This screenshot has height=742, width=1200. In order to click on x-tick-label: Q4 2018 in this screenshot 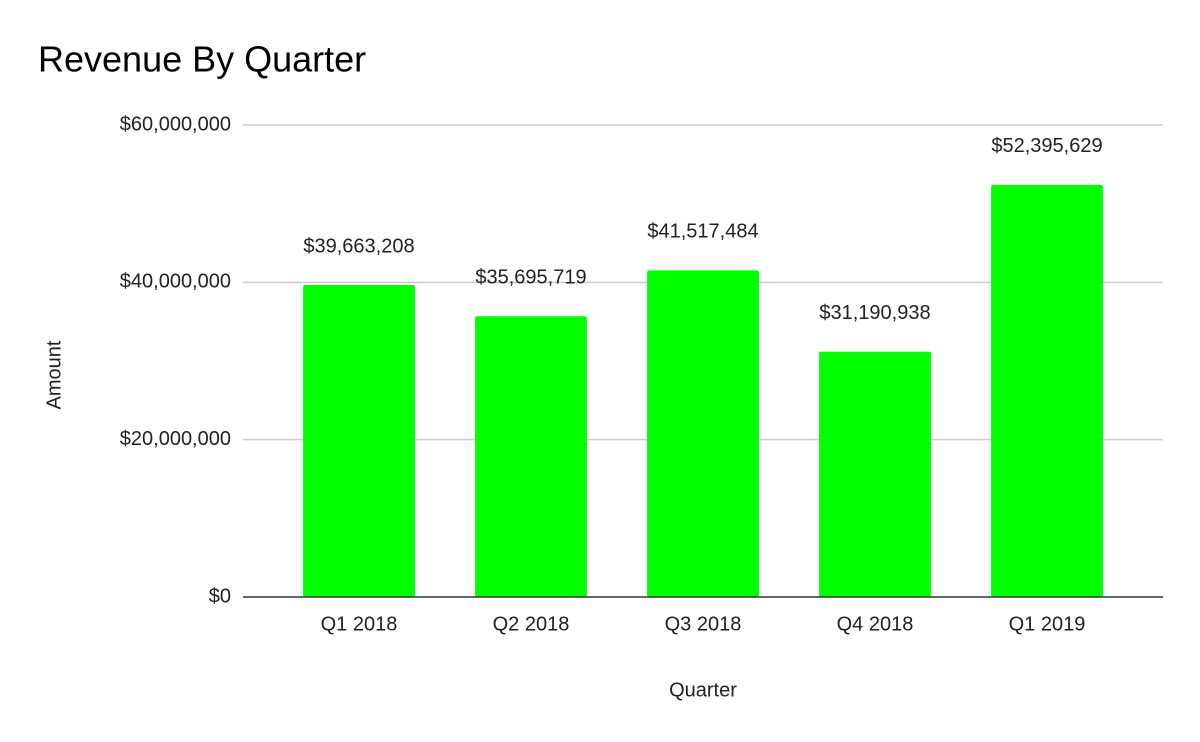, I will do `click(875, 624)`.